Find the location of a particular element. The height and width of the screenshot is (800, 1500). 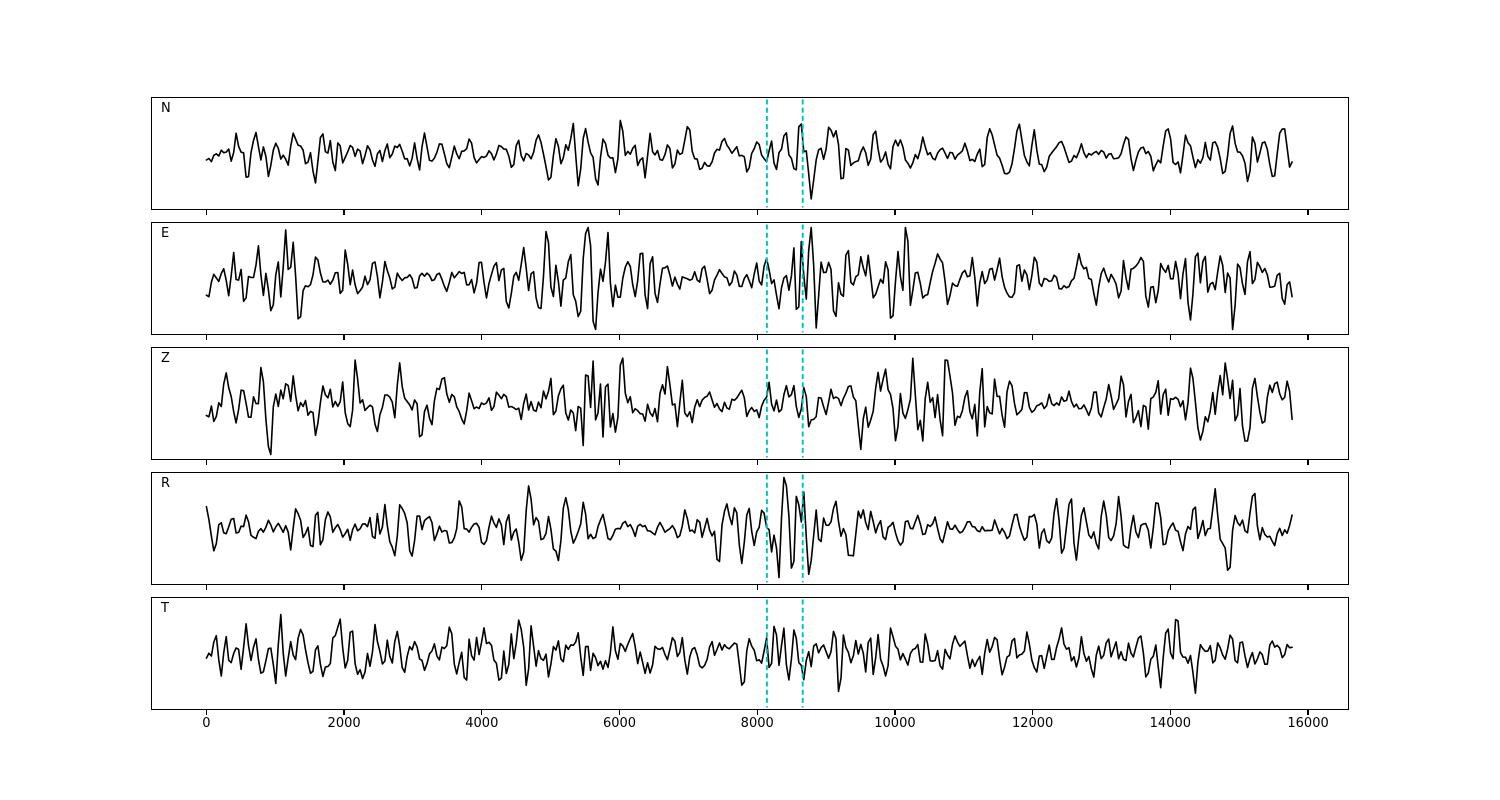

panel-label: R is located at coordinates (166, 483).